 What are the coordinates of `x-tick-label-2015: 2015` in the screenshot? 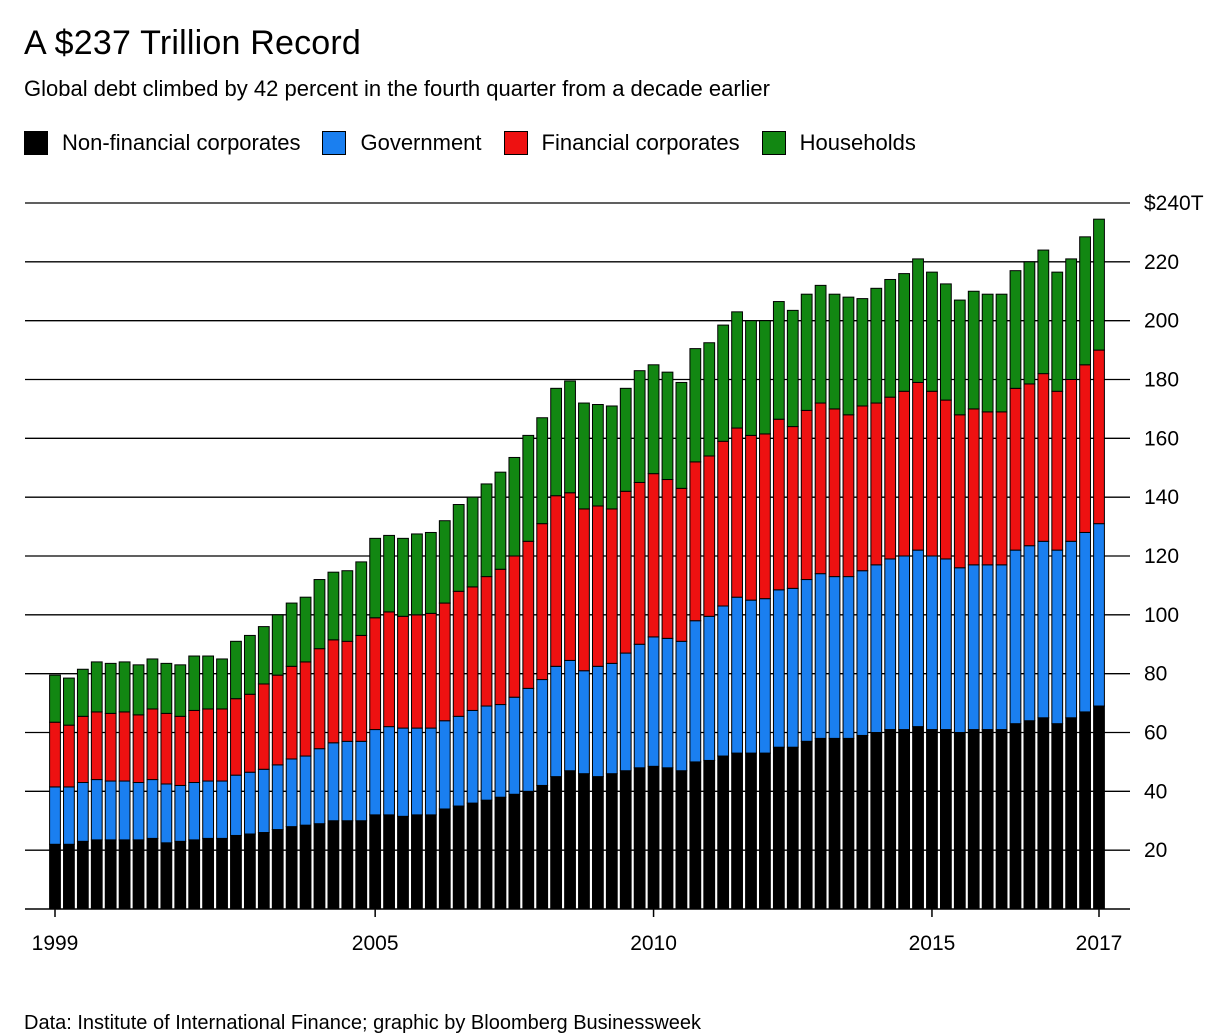 It's located at (932, 943).